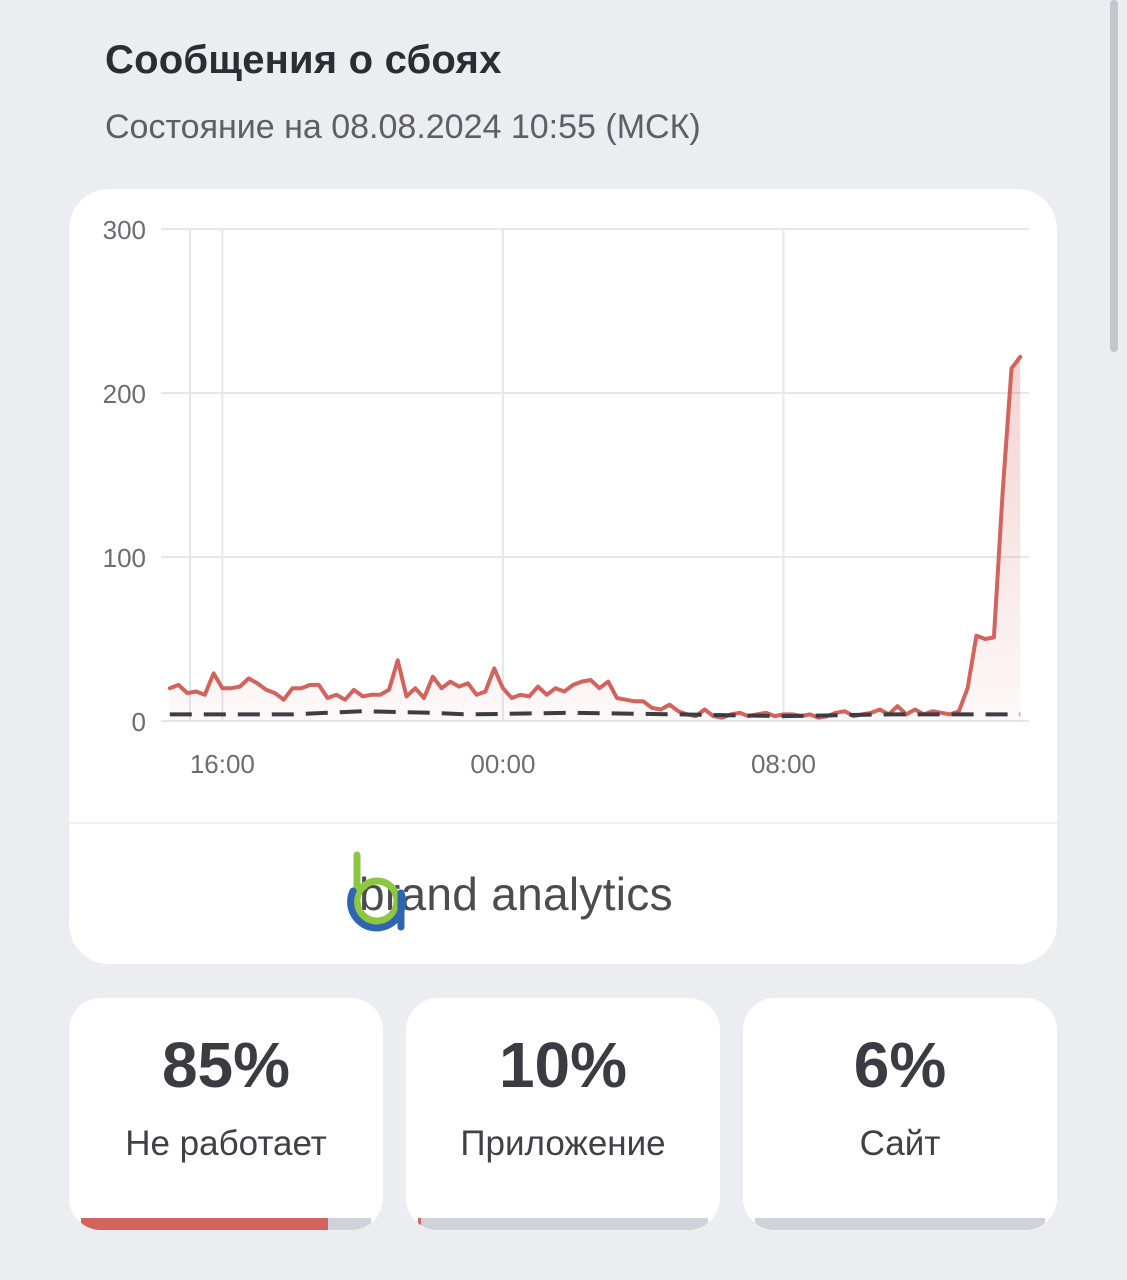 Image resolution: width=1127 pixels, height=1280 pixels. Describe the element at coordinates (303, 60) in the screenshot. I see `page-title: Сообщения о сбоях` at that location.